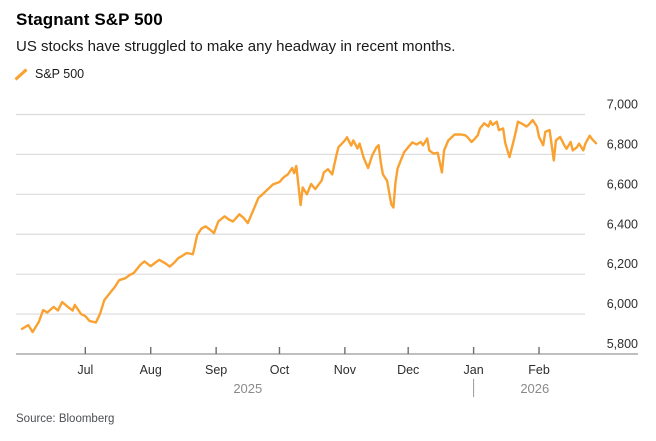 The height and width of the screenshot is (441, 656). I want to click on x-axis-labels: Jul Aug Sep Oct Nov Dec Jan Feb, so click(313, 370).